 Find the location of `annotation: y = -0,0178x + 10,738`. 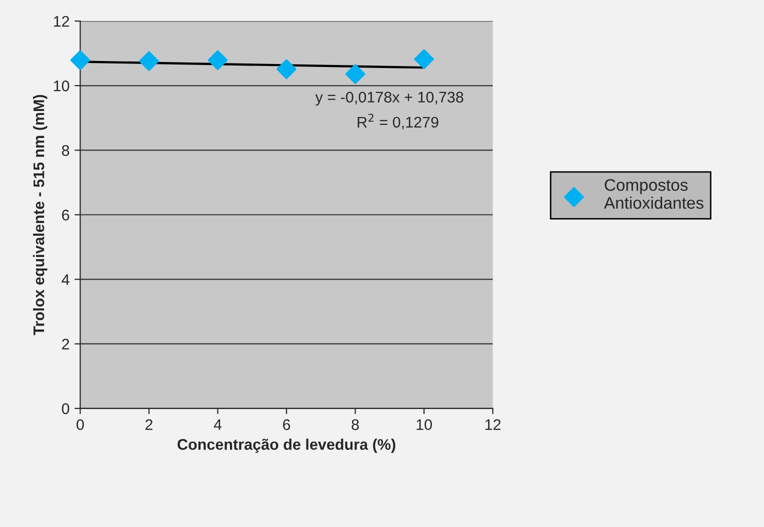

annotation: y = -0,0178x + 10,738 is located at coordinates (389, 99).